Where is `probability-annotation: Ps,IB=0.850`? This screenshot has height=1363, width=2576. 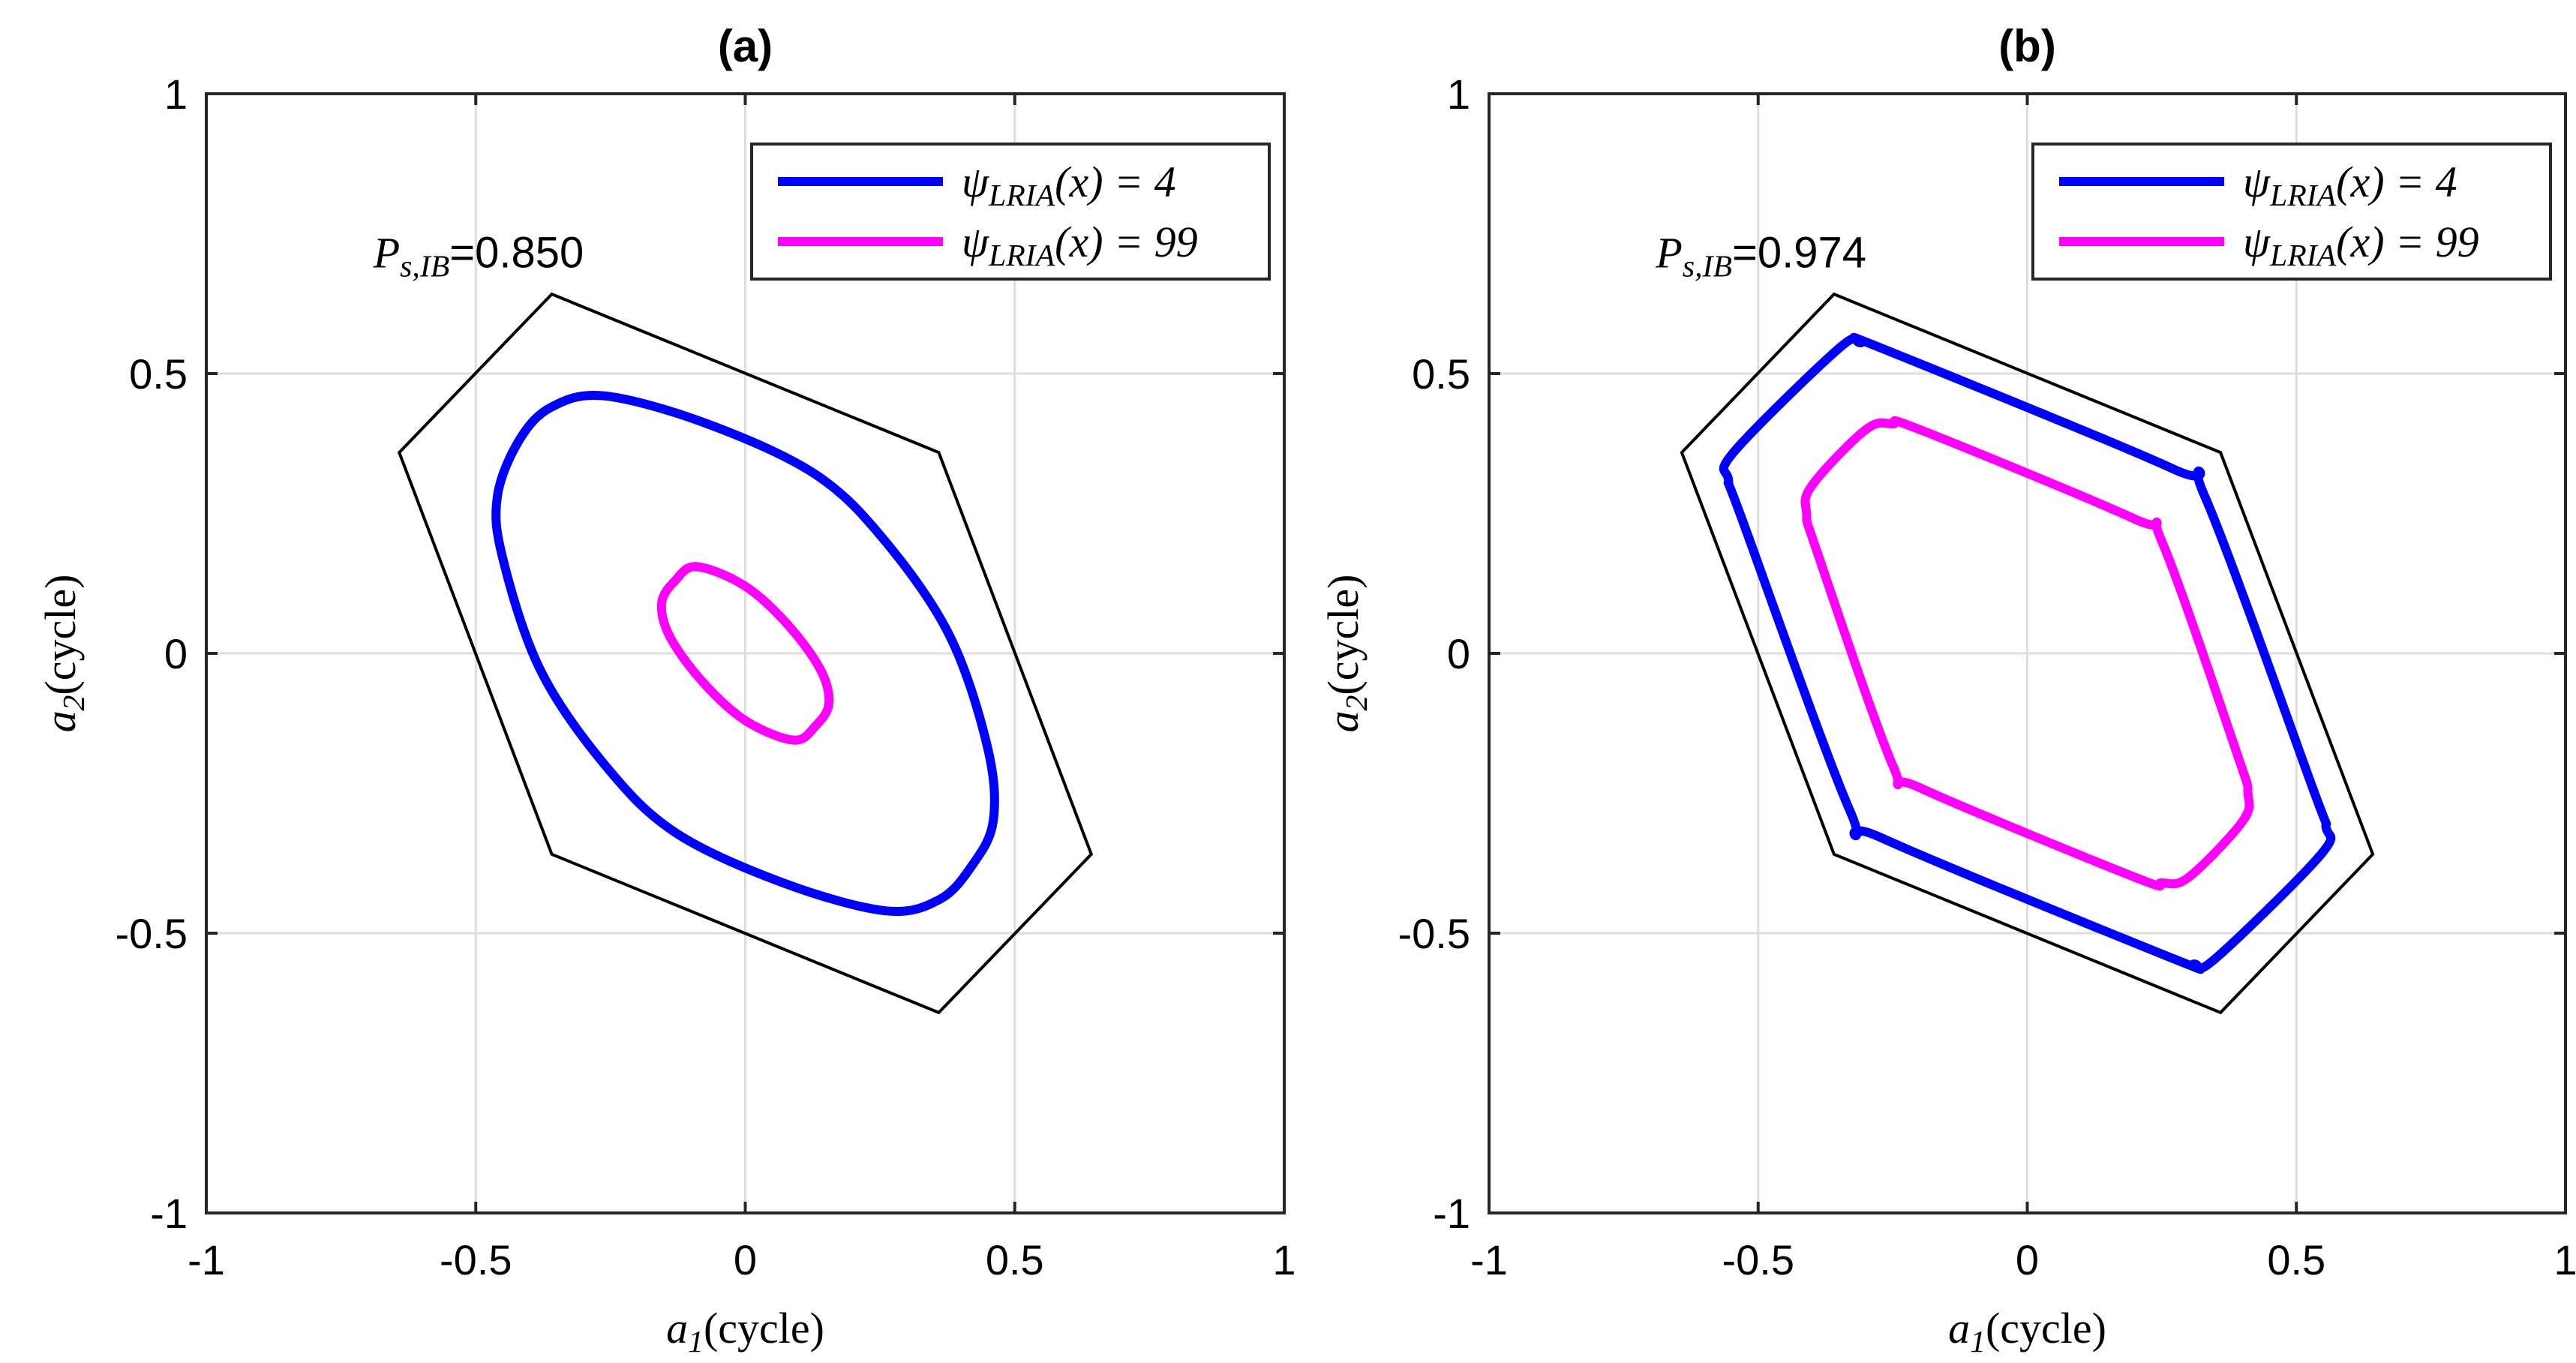 probability-annotation: Ps,IB=0.850 is located at coordinates (478, 256).